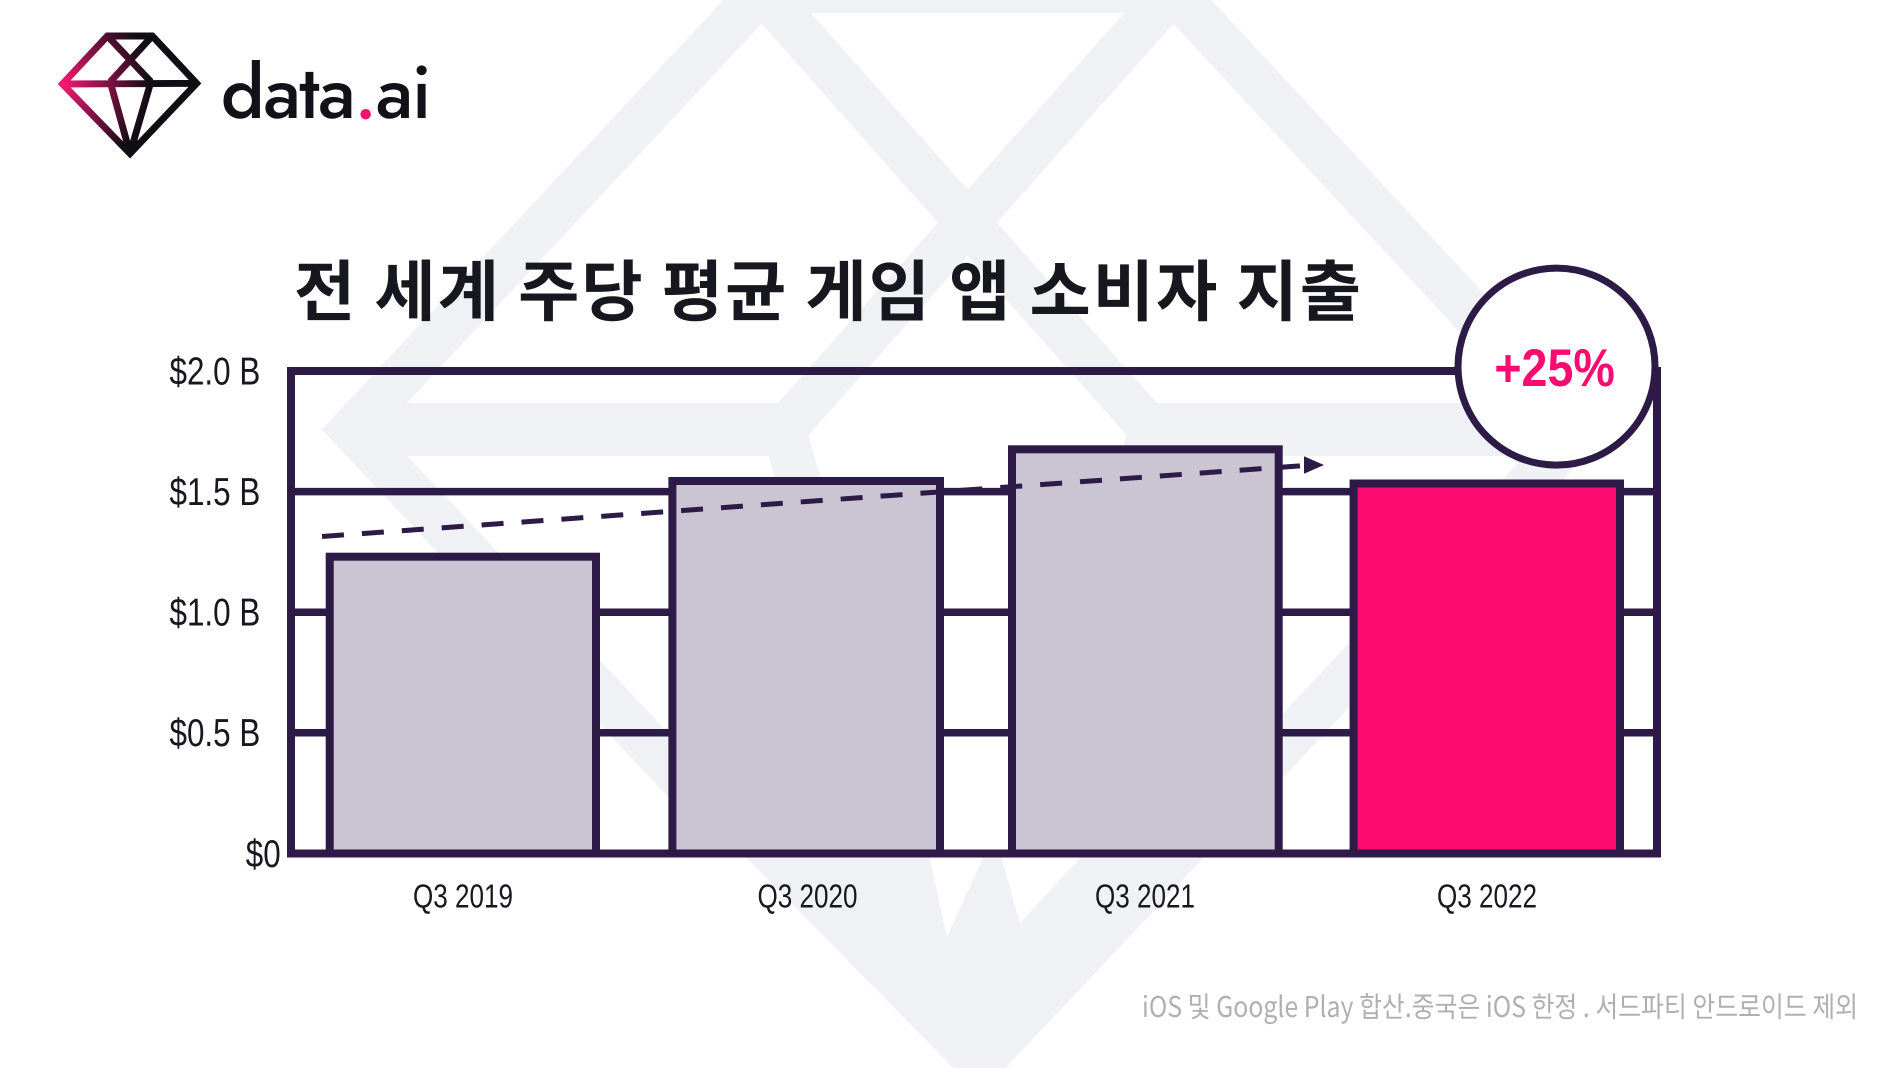 Image resolution: width=1900 pixels, height=1068 pixels. I want to click on svg-text: Q3 2021, so click(1145, 896).